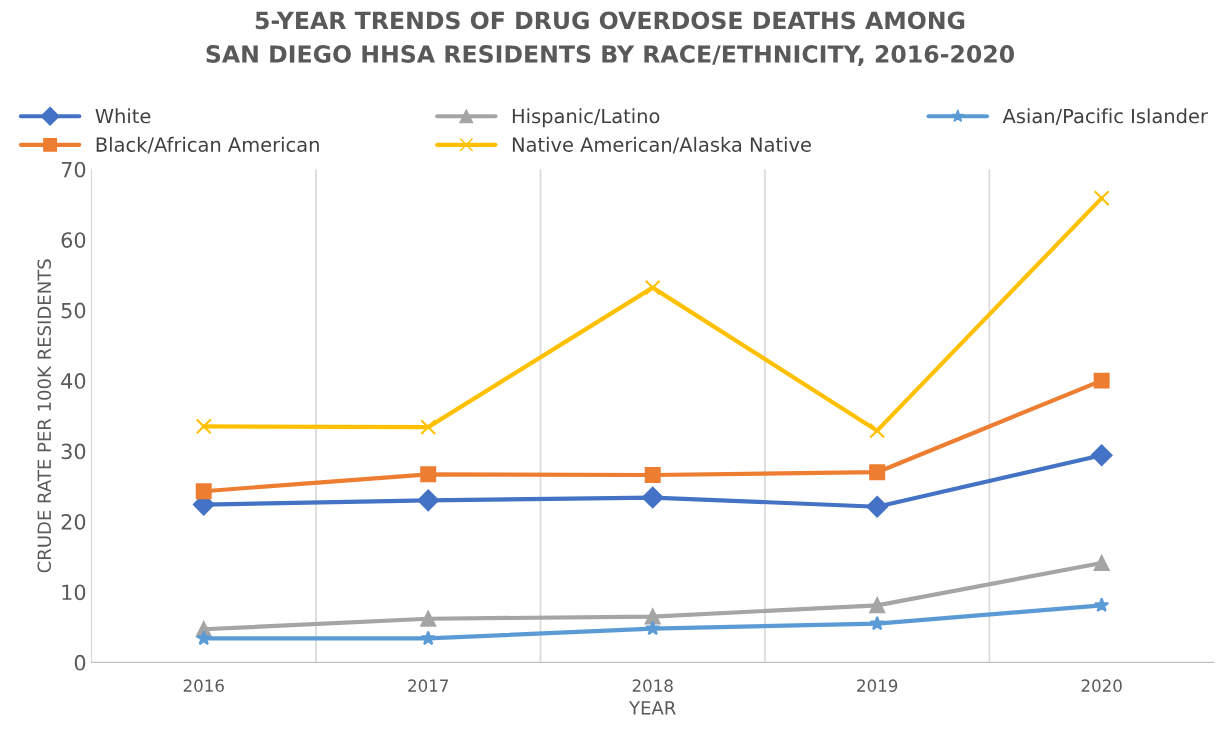  Describe the element at coordinates (80, 662) in the screenshot. I see `y-tick-label: 0` at that location.